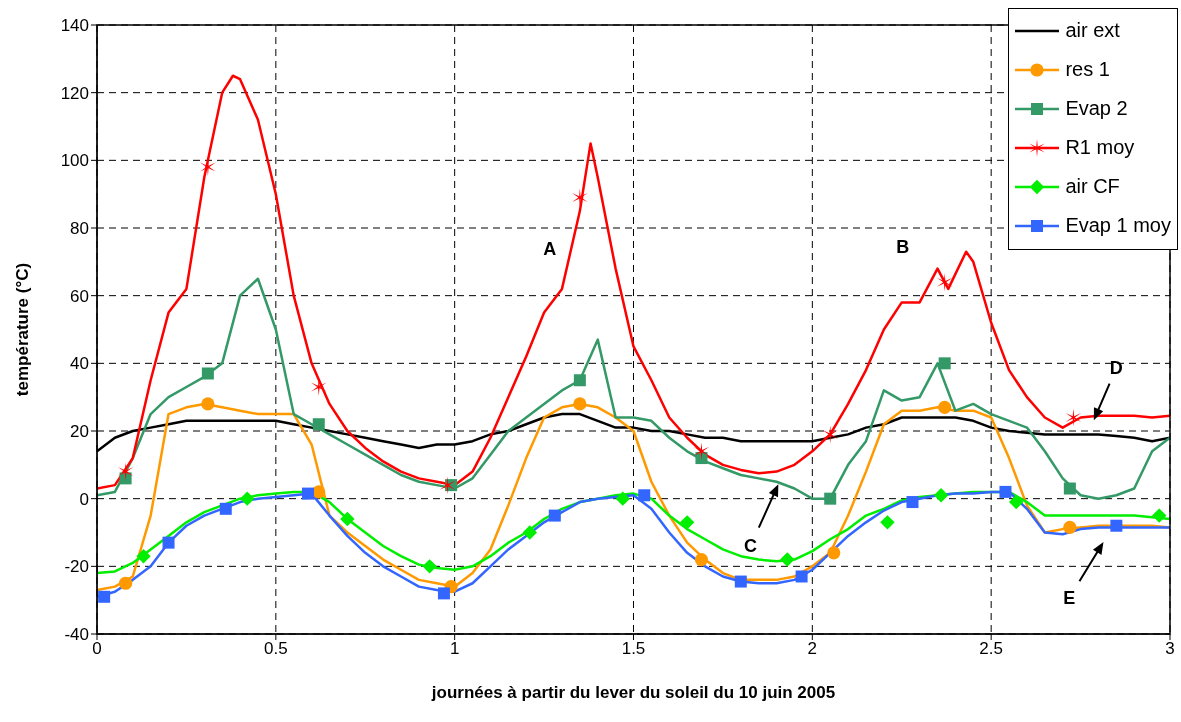 Image resolution: width=1181 pixels, height=722 pixels. I want to click on y-tick-label: 0, so click(84, 499).